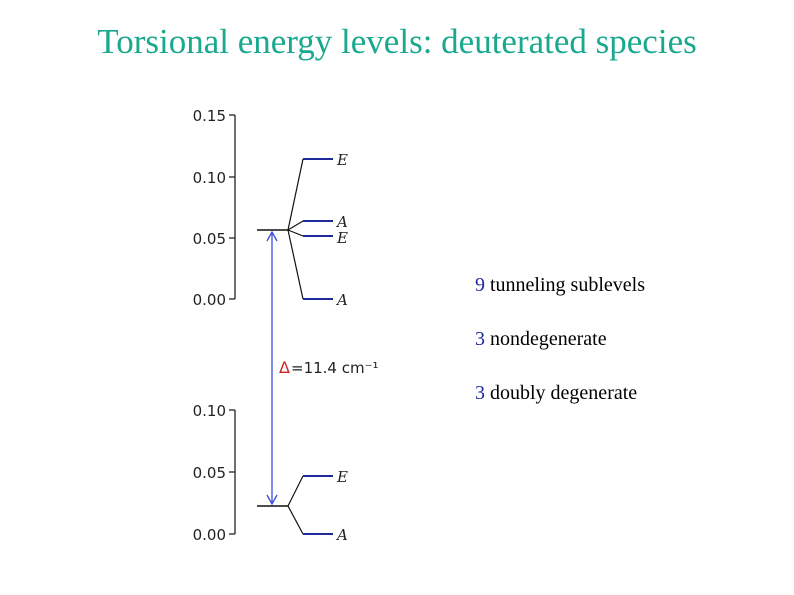 The image size is (794, 595). I want to click on note-text: nondegenerate, so click(546, 339).